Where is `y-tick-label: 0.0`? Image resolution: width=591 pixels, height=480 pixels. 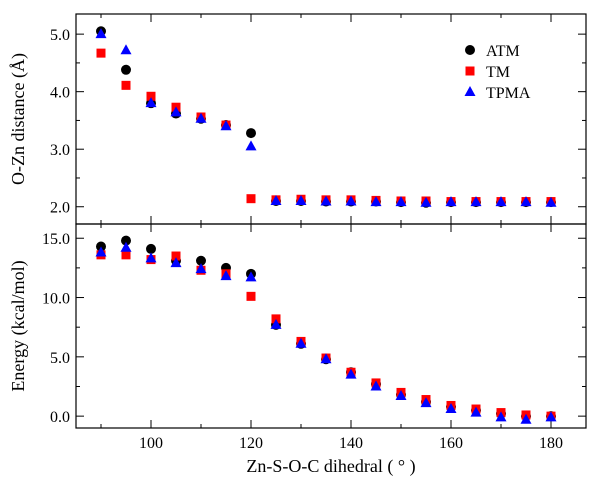 y-tick-label: 0.0 is located at coordinates (60, 417).